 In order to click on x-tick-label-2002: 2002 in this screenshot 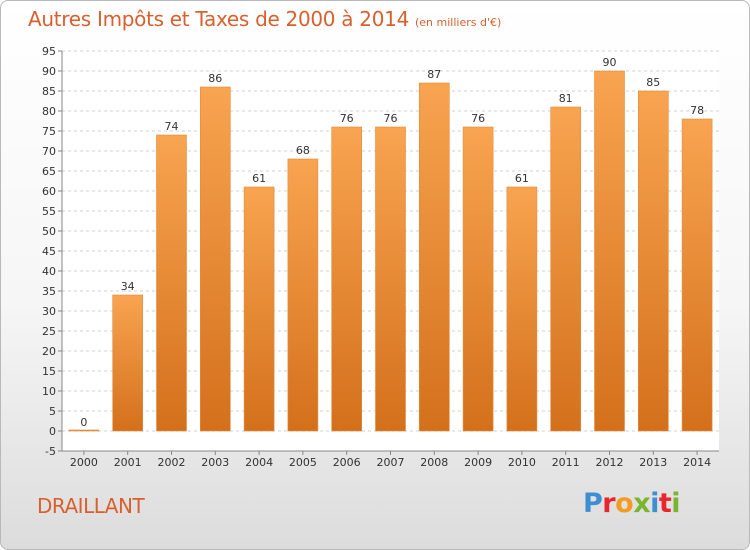, I will do `click(172, 462)`.